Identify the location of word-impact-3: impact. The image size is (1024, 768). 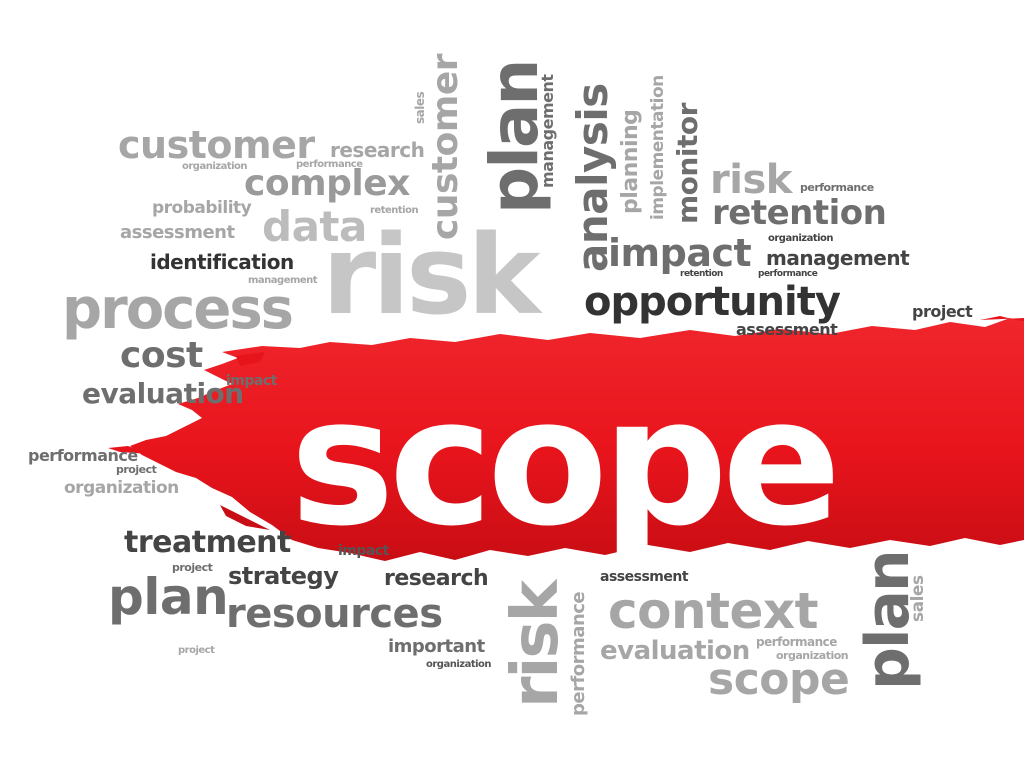
(363, 551).